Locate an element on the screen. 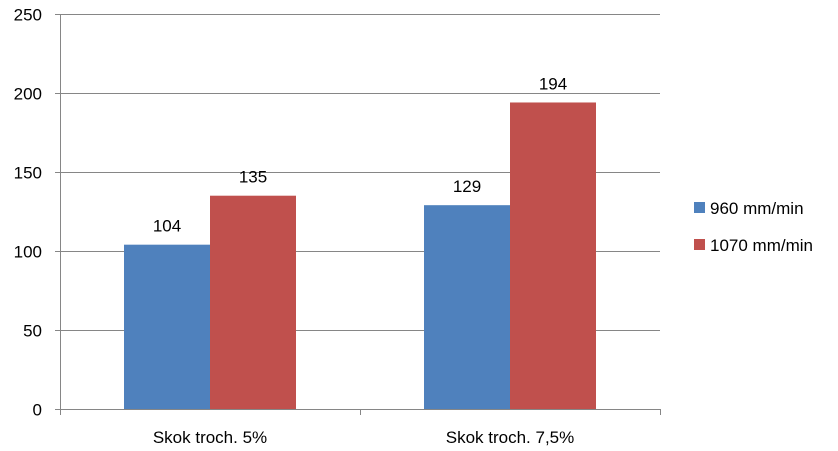  y-tick-label: 100 is located at coordinates (28, 252).